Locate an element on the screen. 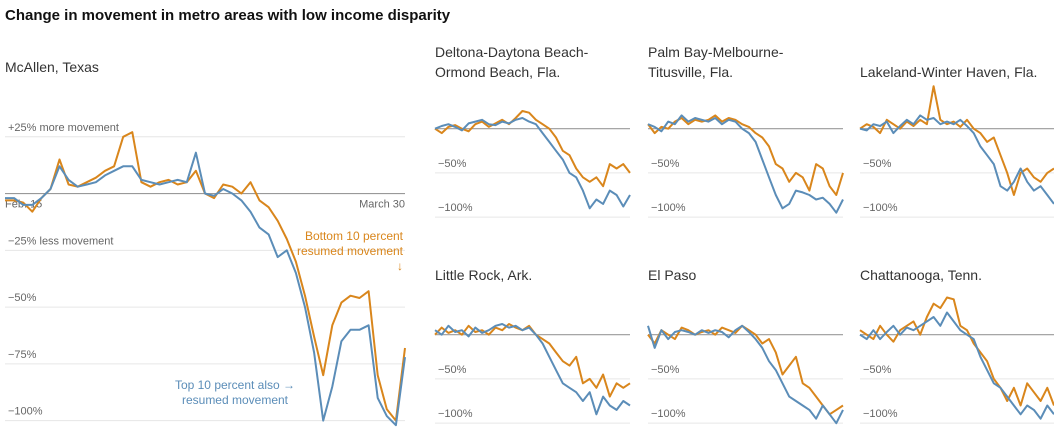  y-tick-label: −75% is located at coordinates (22, 355).